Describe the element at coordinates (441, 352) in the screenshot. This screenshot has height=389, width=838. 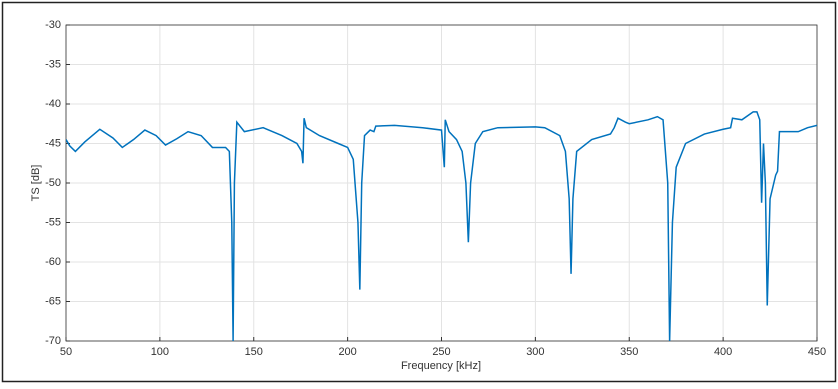
I see `x-tick-label: 250` at that location.